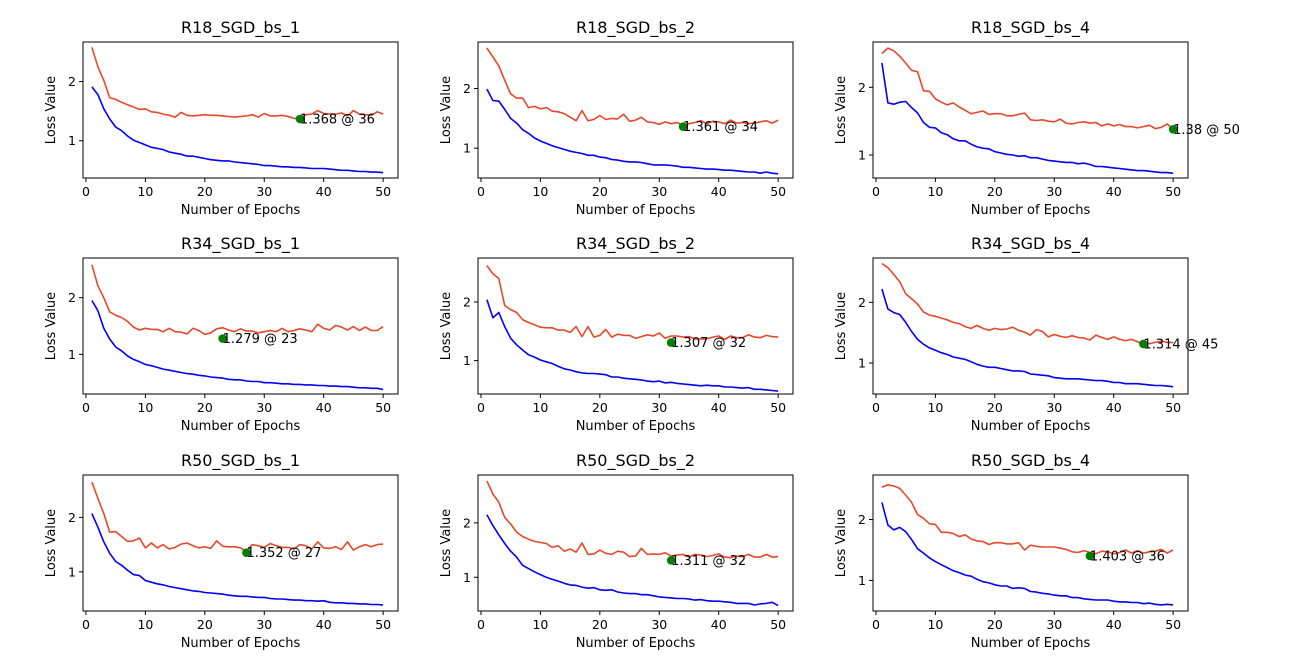 The height and width of the screenshot is (670, 1294). I want to click on subplot-title: R18_SGD_bs_4, so click(1030, 28).